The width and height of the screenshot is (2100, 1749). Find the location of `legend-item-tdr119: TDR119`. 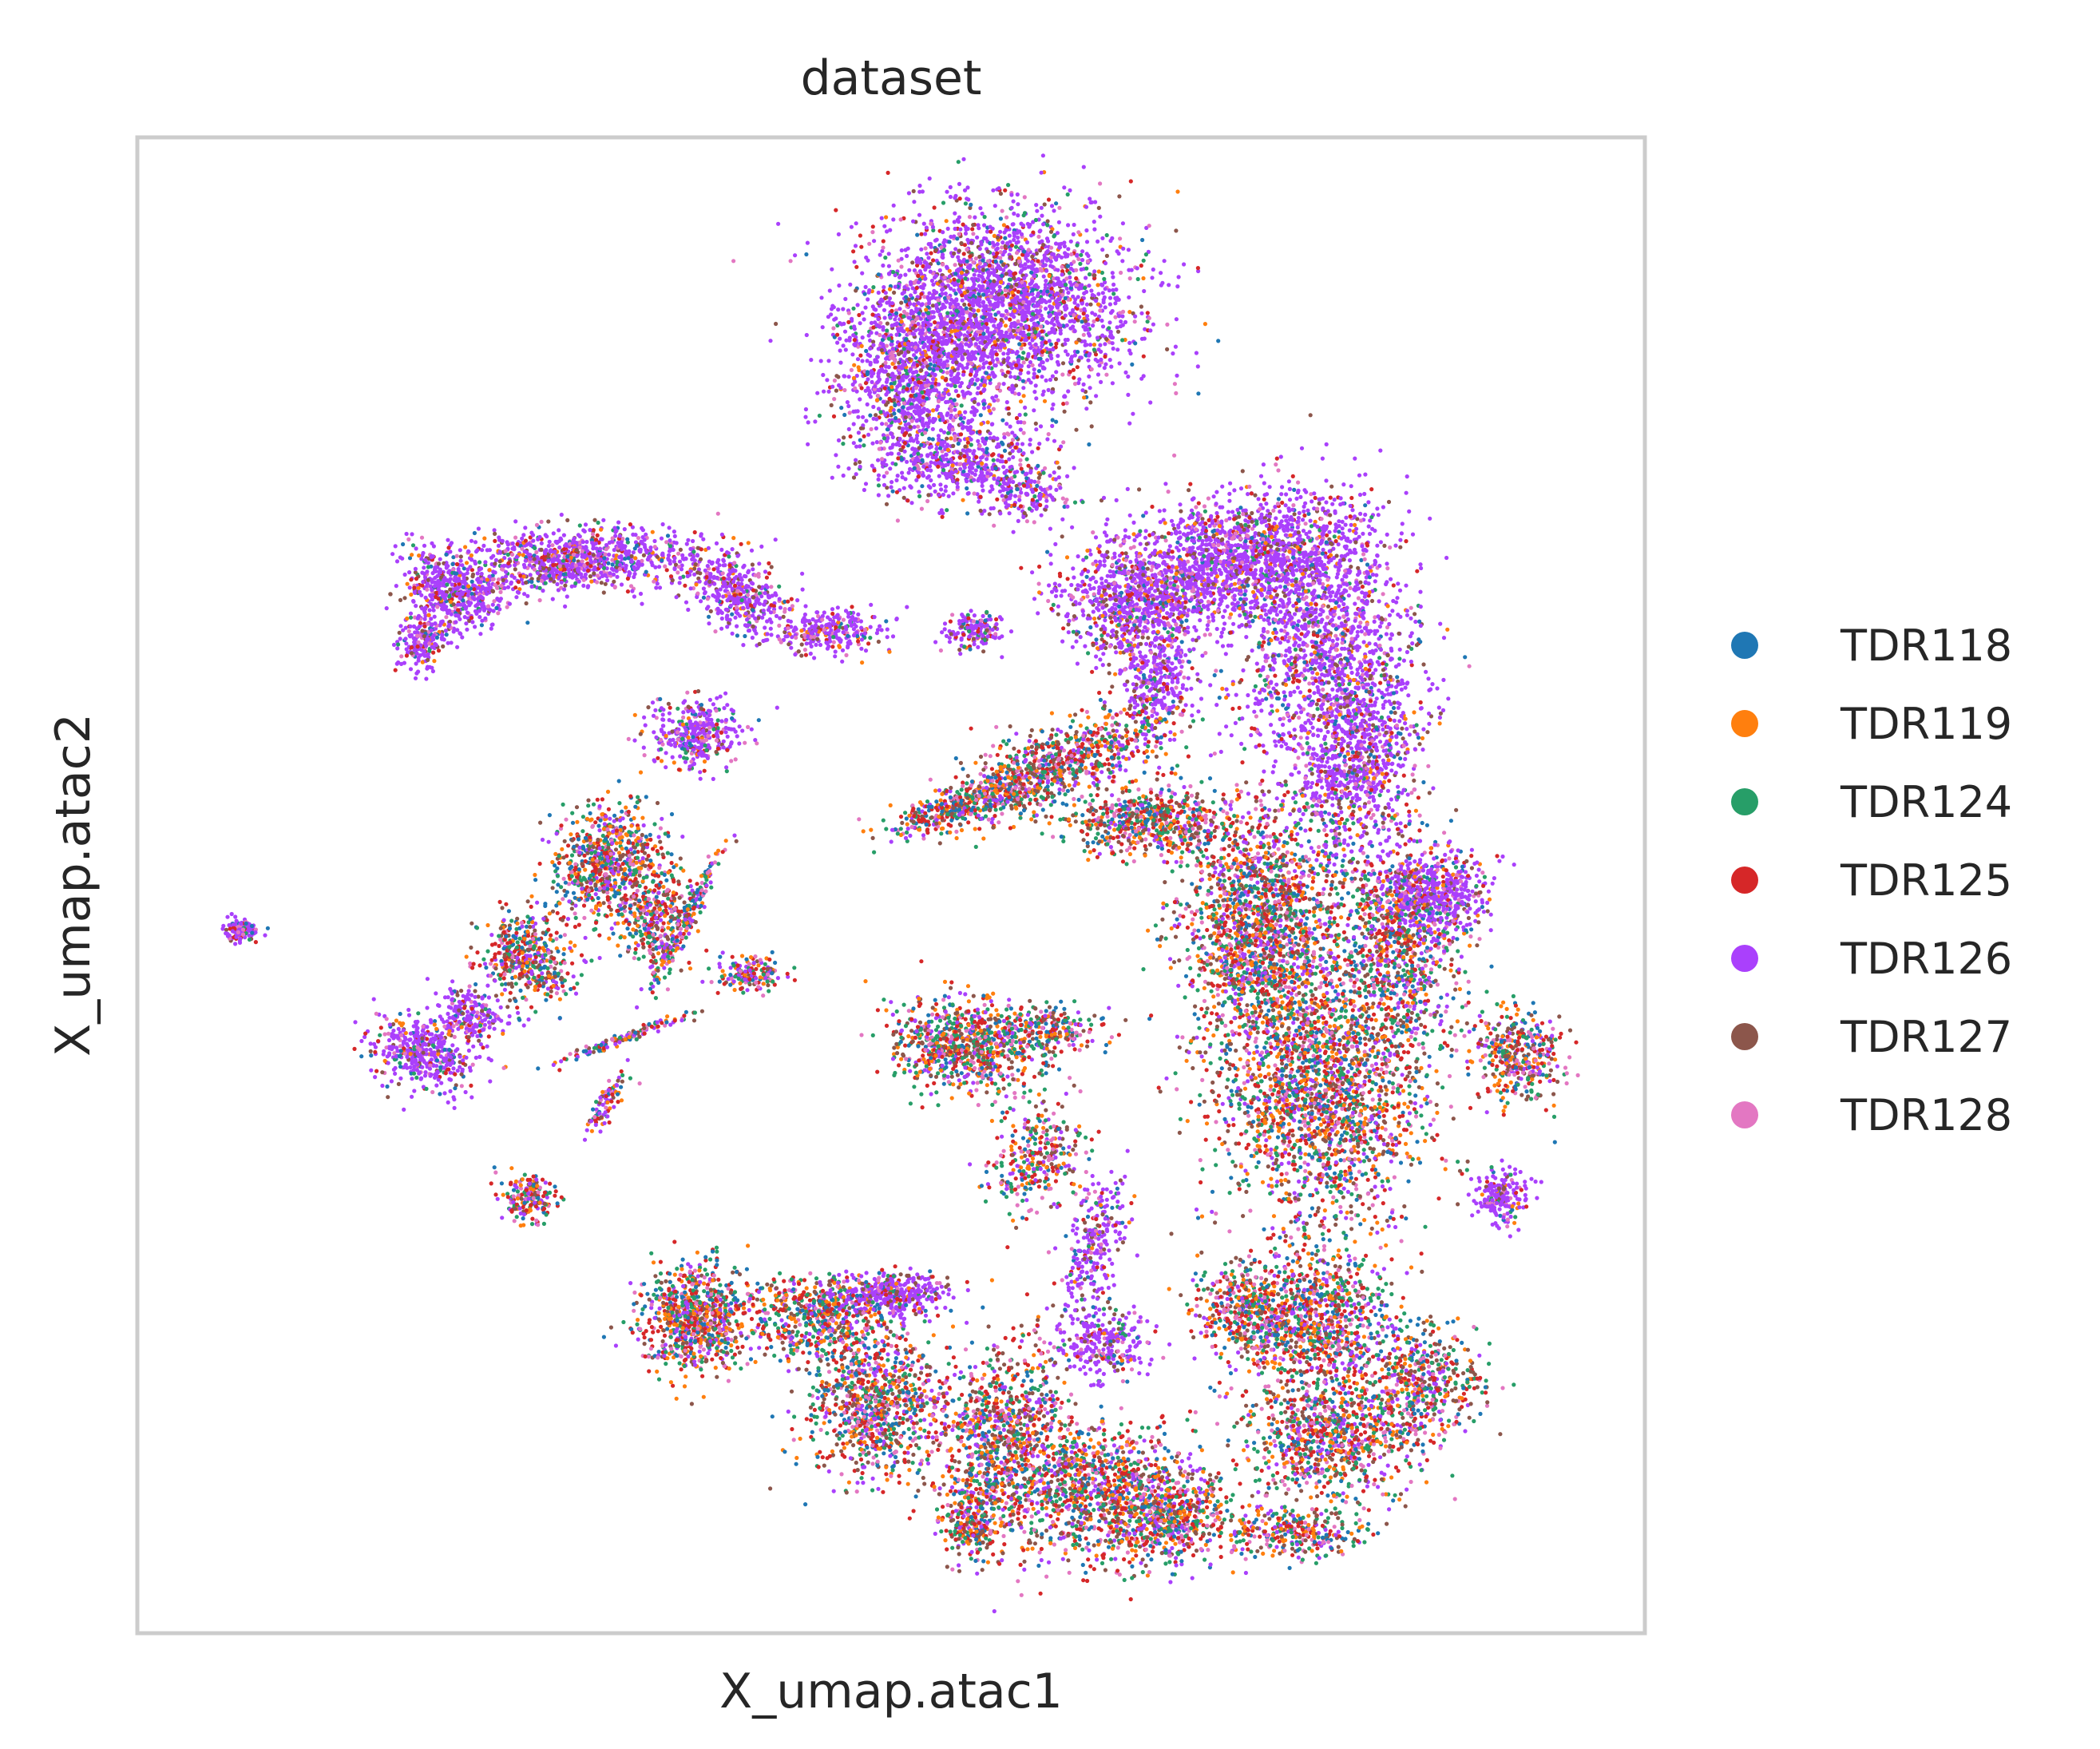

legend-item-tdr119: TDR119 is located at coordinates (1872, 724).